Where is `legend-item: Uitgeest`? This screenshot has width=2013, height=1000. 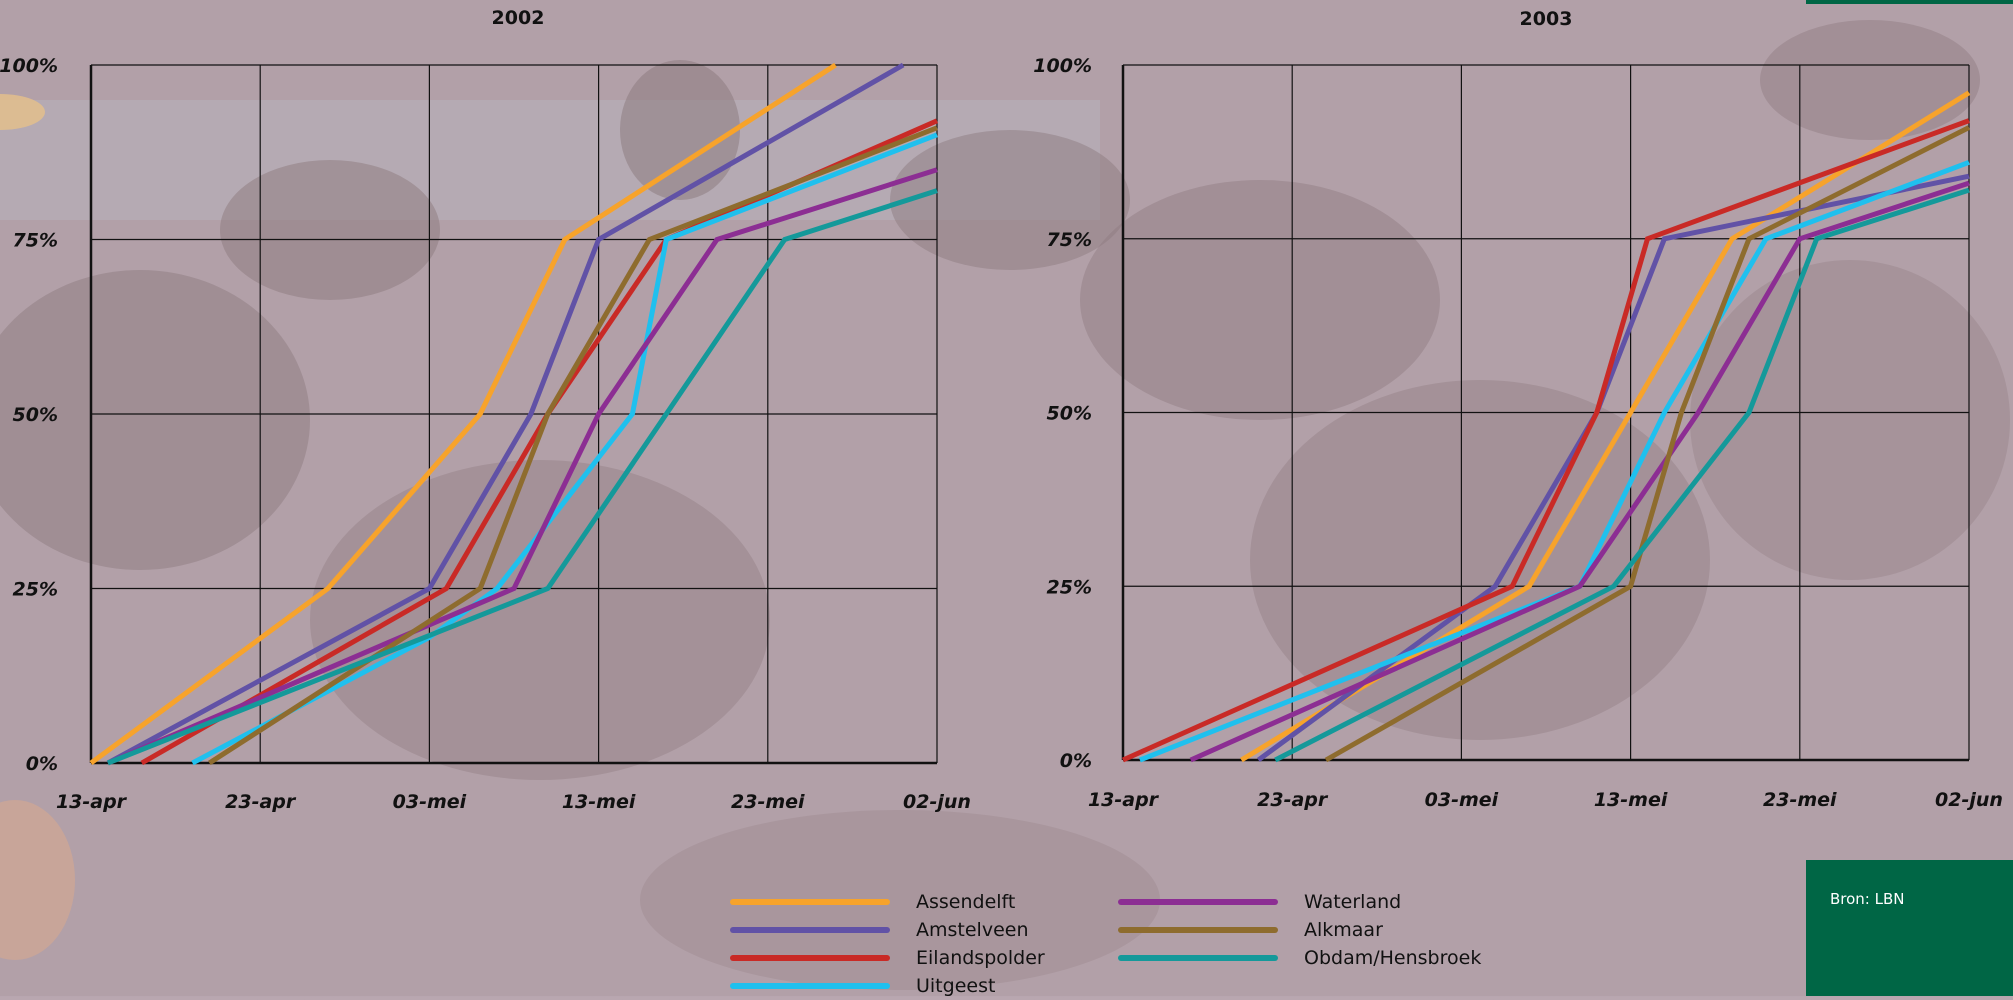 legend-item: Uitgeest is located at coordinates (862, 986).